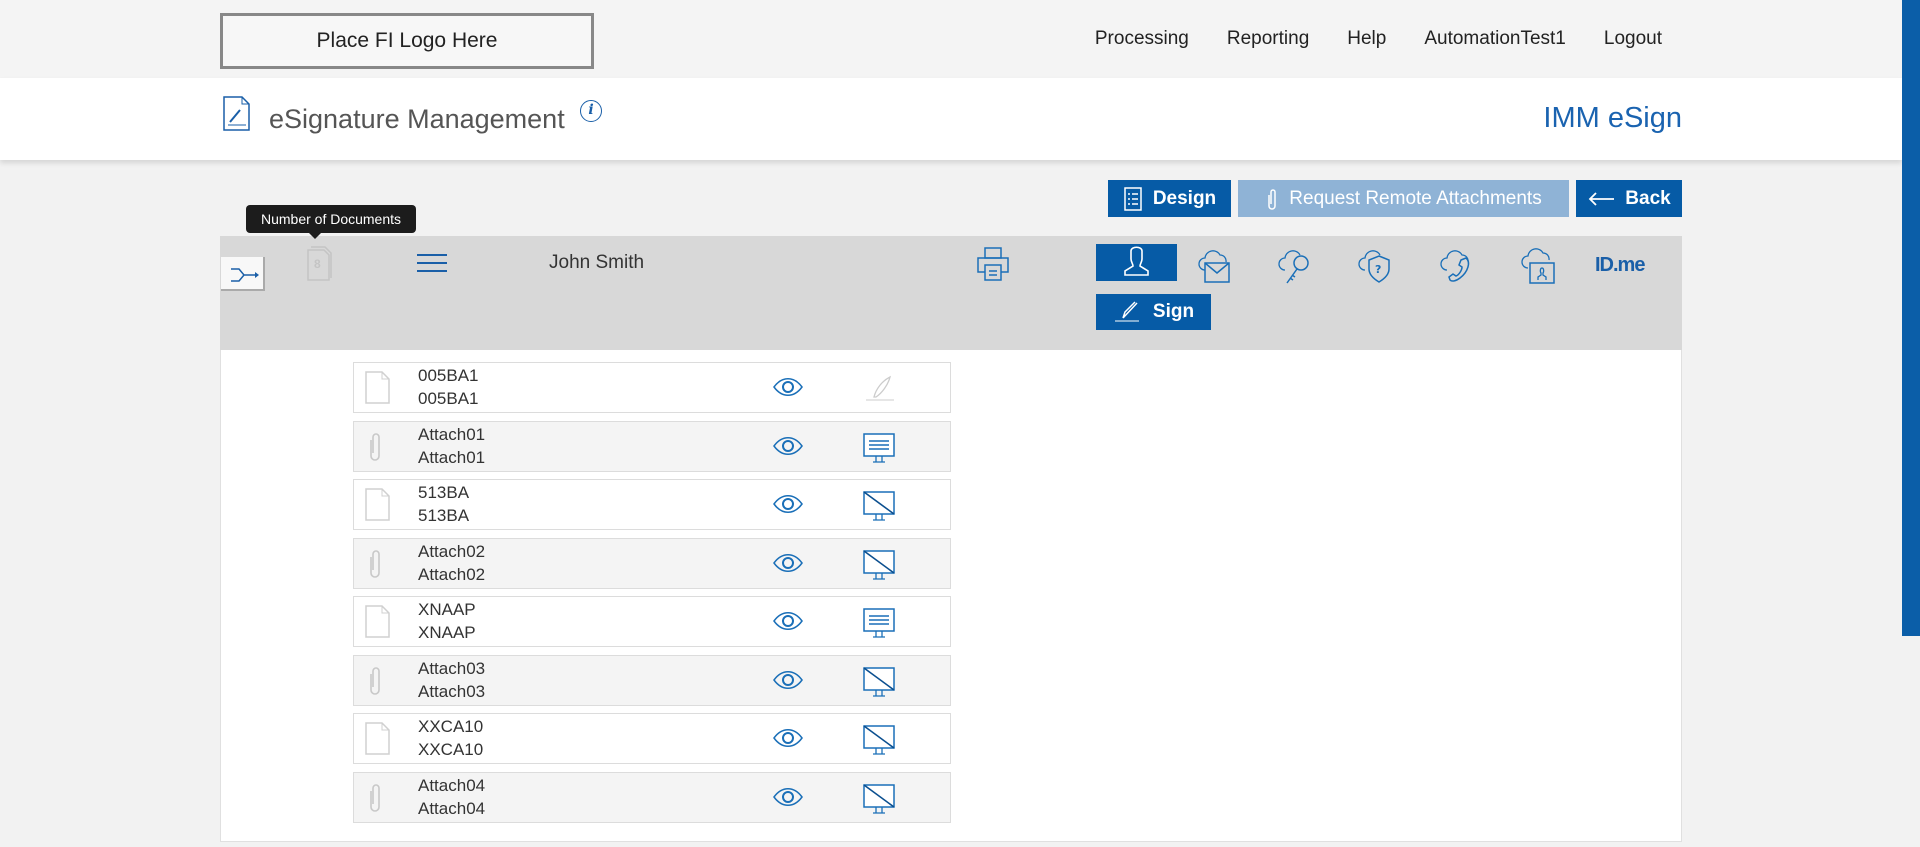 The image size is (1920, 847). I want to click on document-row: XNAAP XNAAP, so click(652, 621).